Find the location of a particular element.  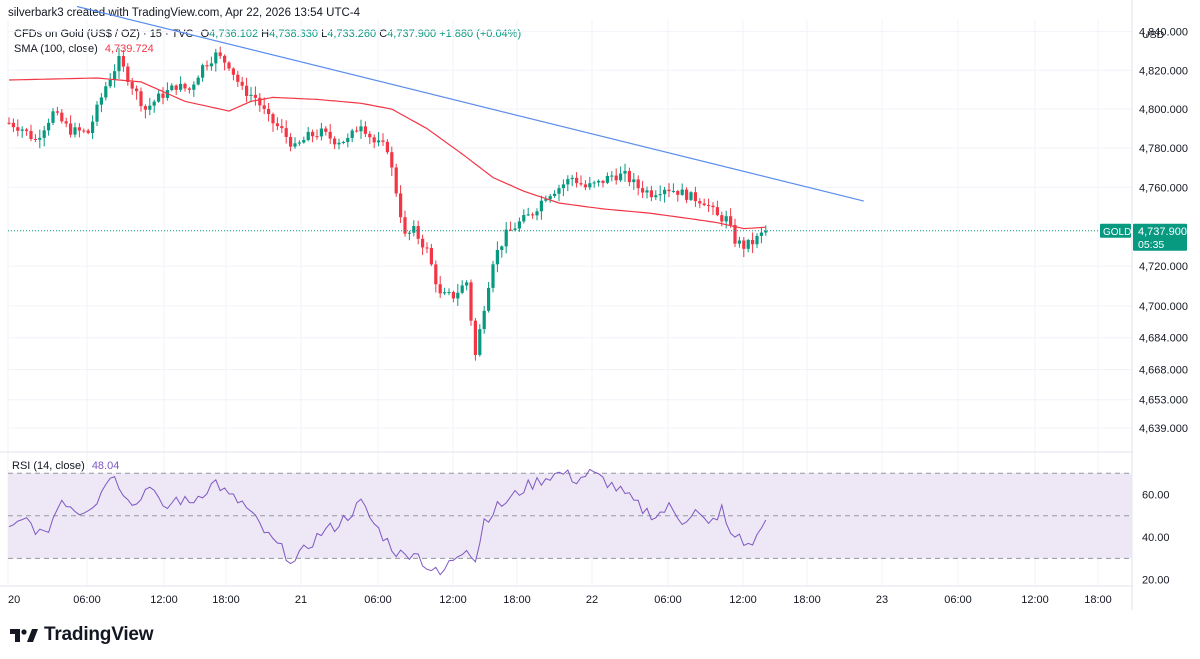

price-tick-label: 4,700.000 is located at coordinates (1163, 307).